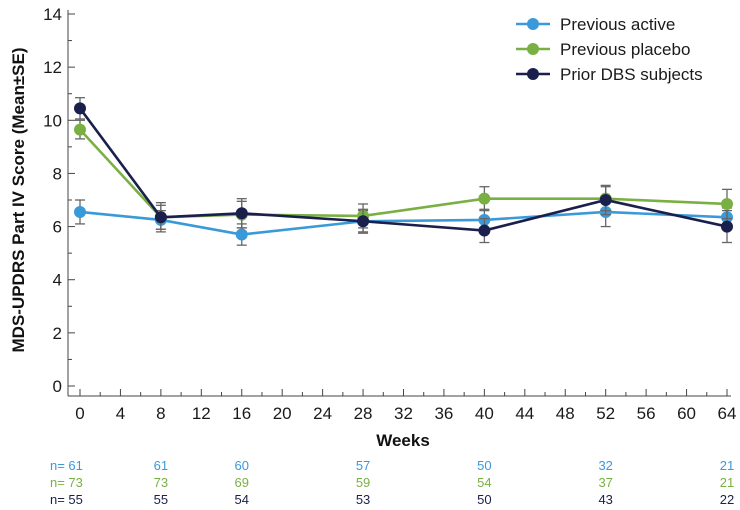 This screenshot has width=740, height=510. Describe the element at coordinates (120, 413) in the screenshot. I see `x-tick-label: 4` at that location.